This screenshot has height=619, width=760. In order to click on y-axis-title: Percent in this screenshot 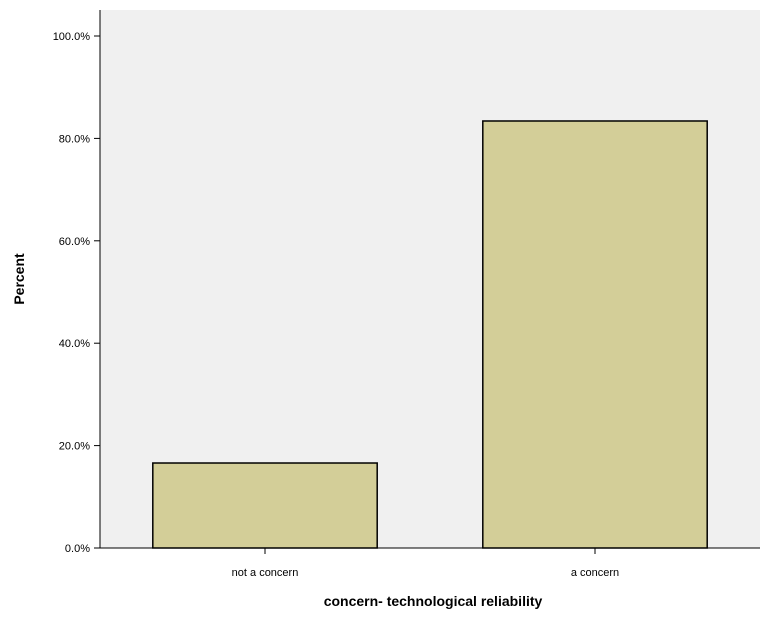, I will do `click(19, 279)`.